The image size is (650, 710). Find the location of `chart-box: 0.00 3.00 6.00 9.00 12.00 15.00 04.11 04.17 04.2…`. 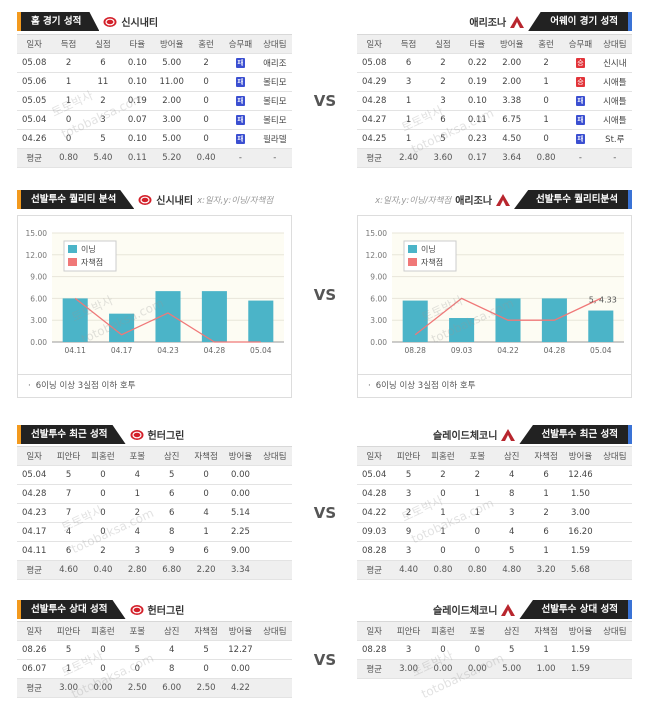

chart-box: 0.00 3.00 6.00 9.00 12.00 15.00 04.11 04.17 04.2… is located at coordinates (154, 295).